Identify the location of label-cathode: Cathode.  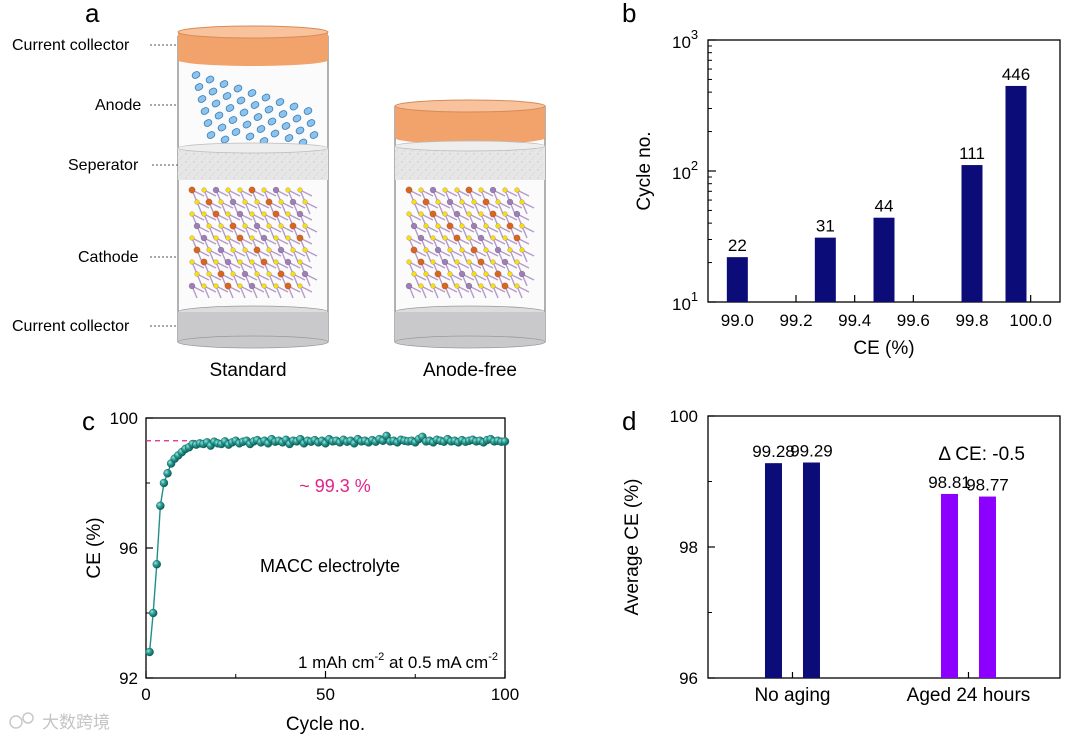
(108, 257).